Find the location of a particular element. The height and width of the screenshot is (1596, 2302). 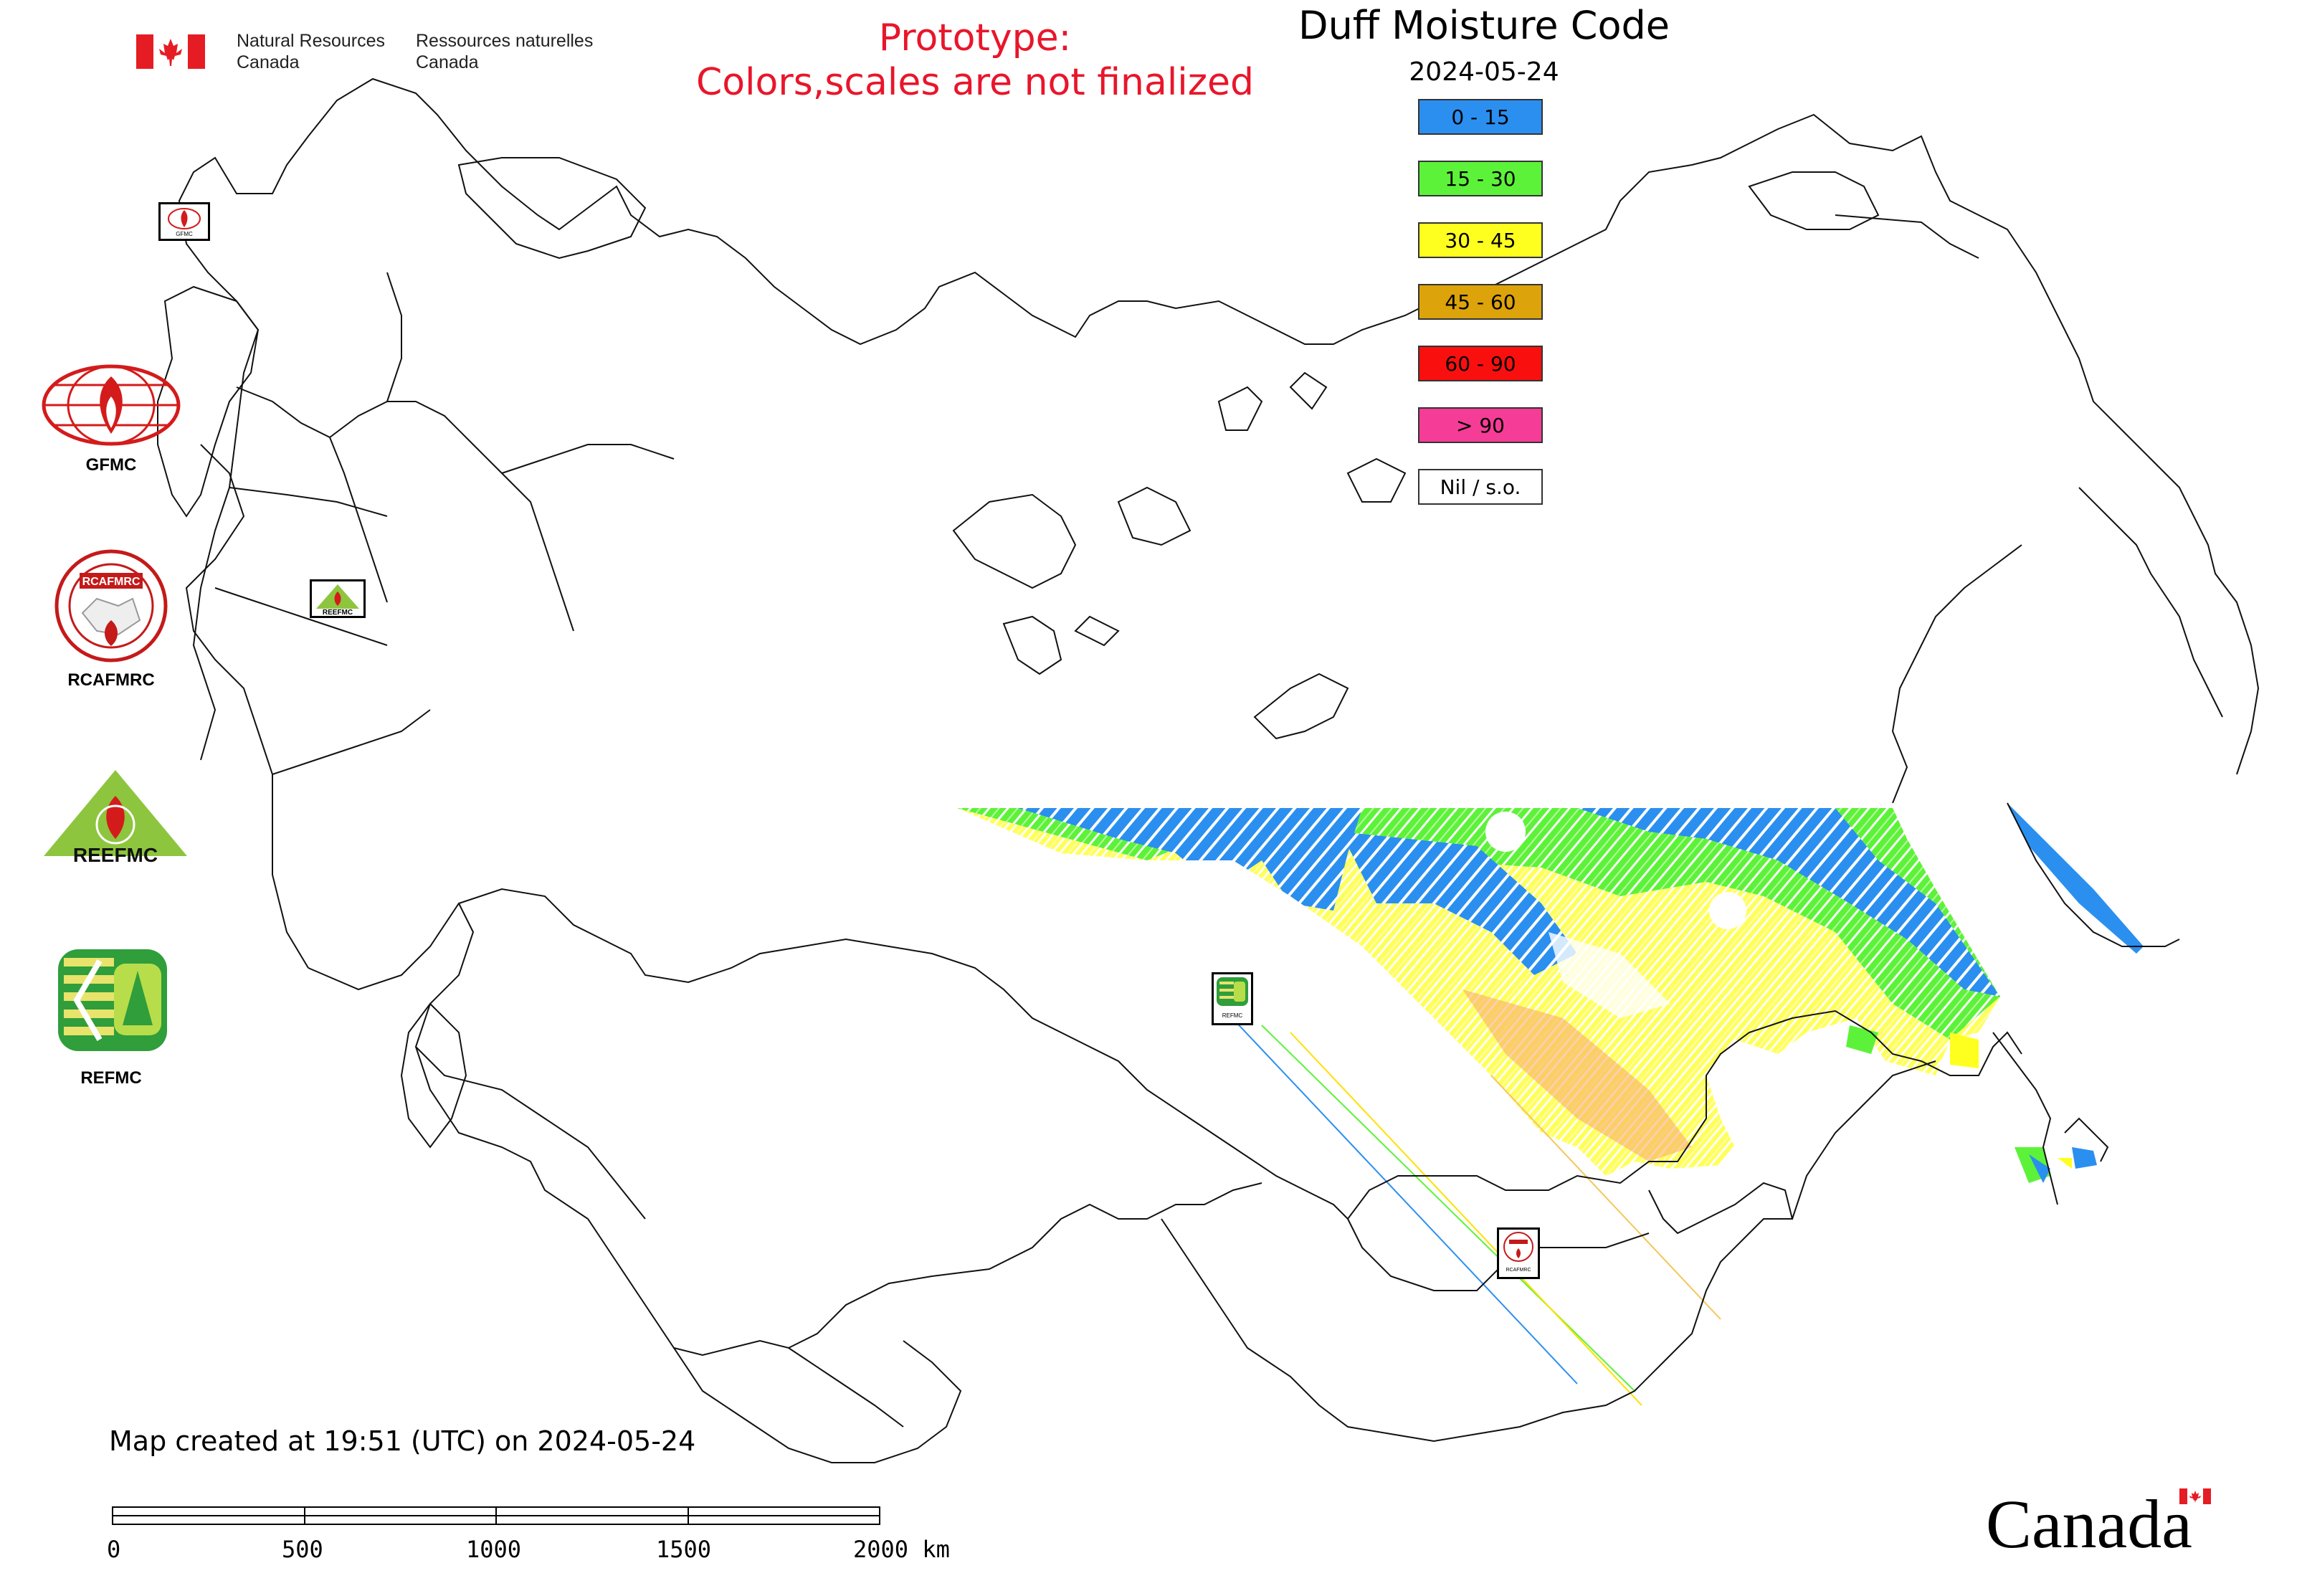

rcafmrc-marker-label: RCAFMRC is located at coordinates (1519, 1270).